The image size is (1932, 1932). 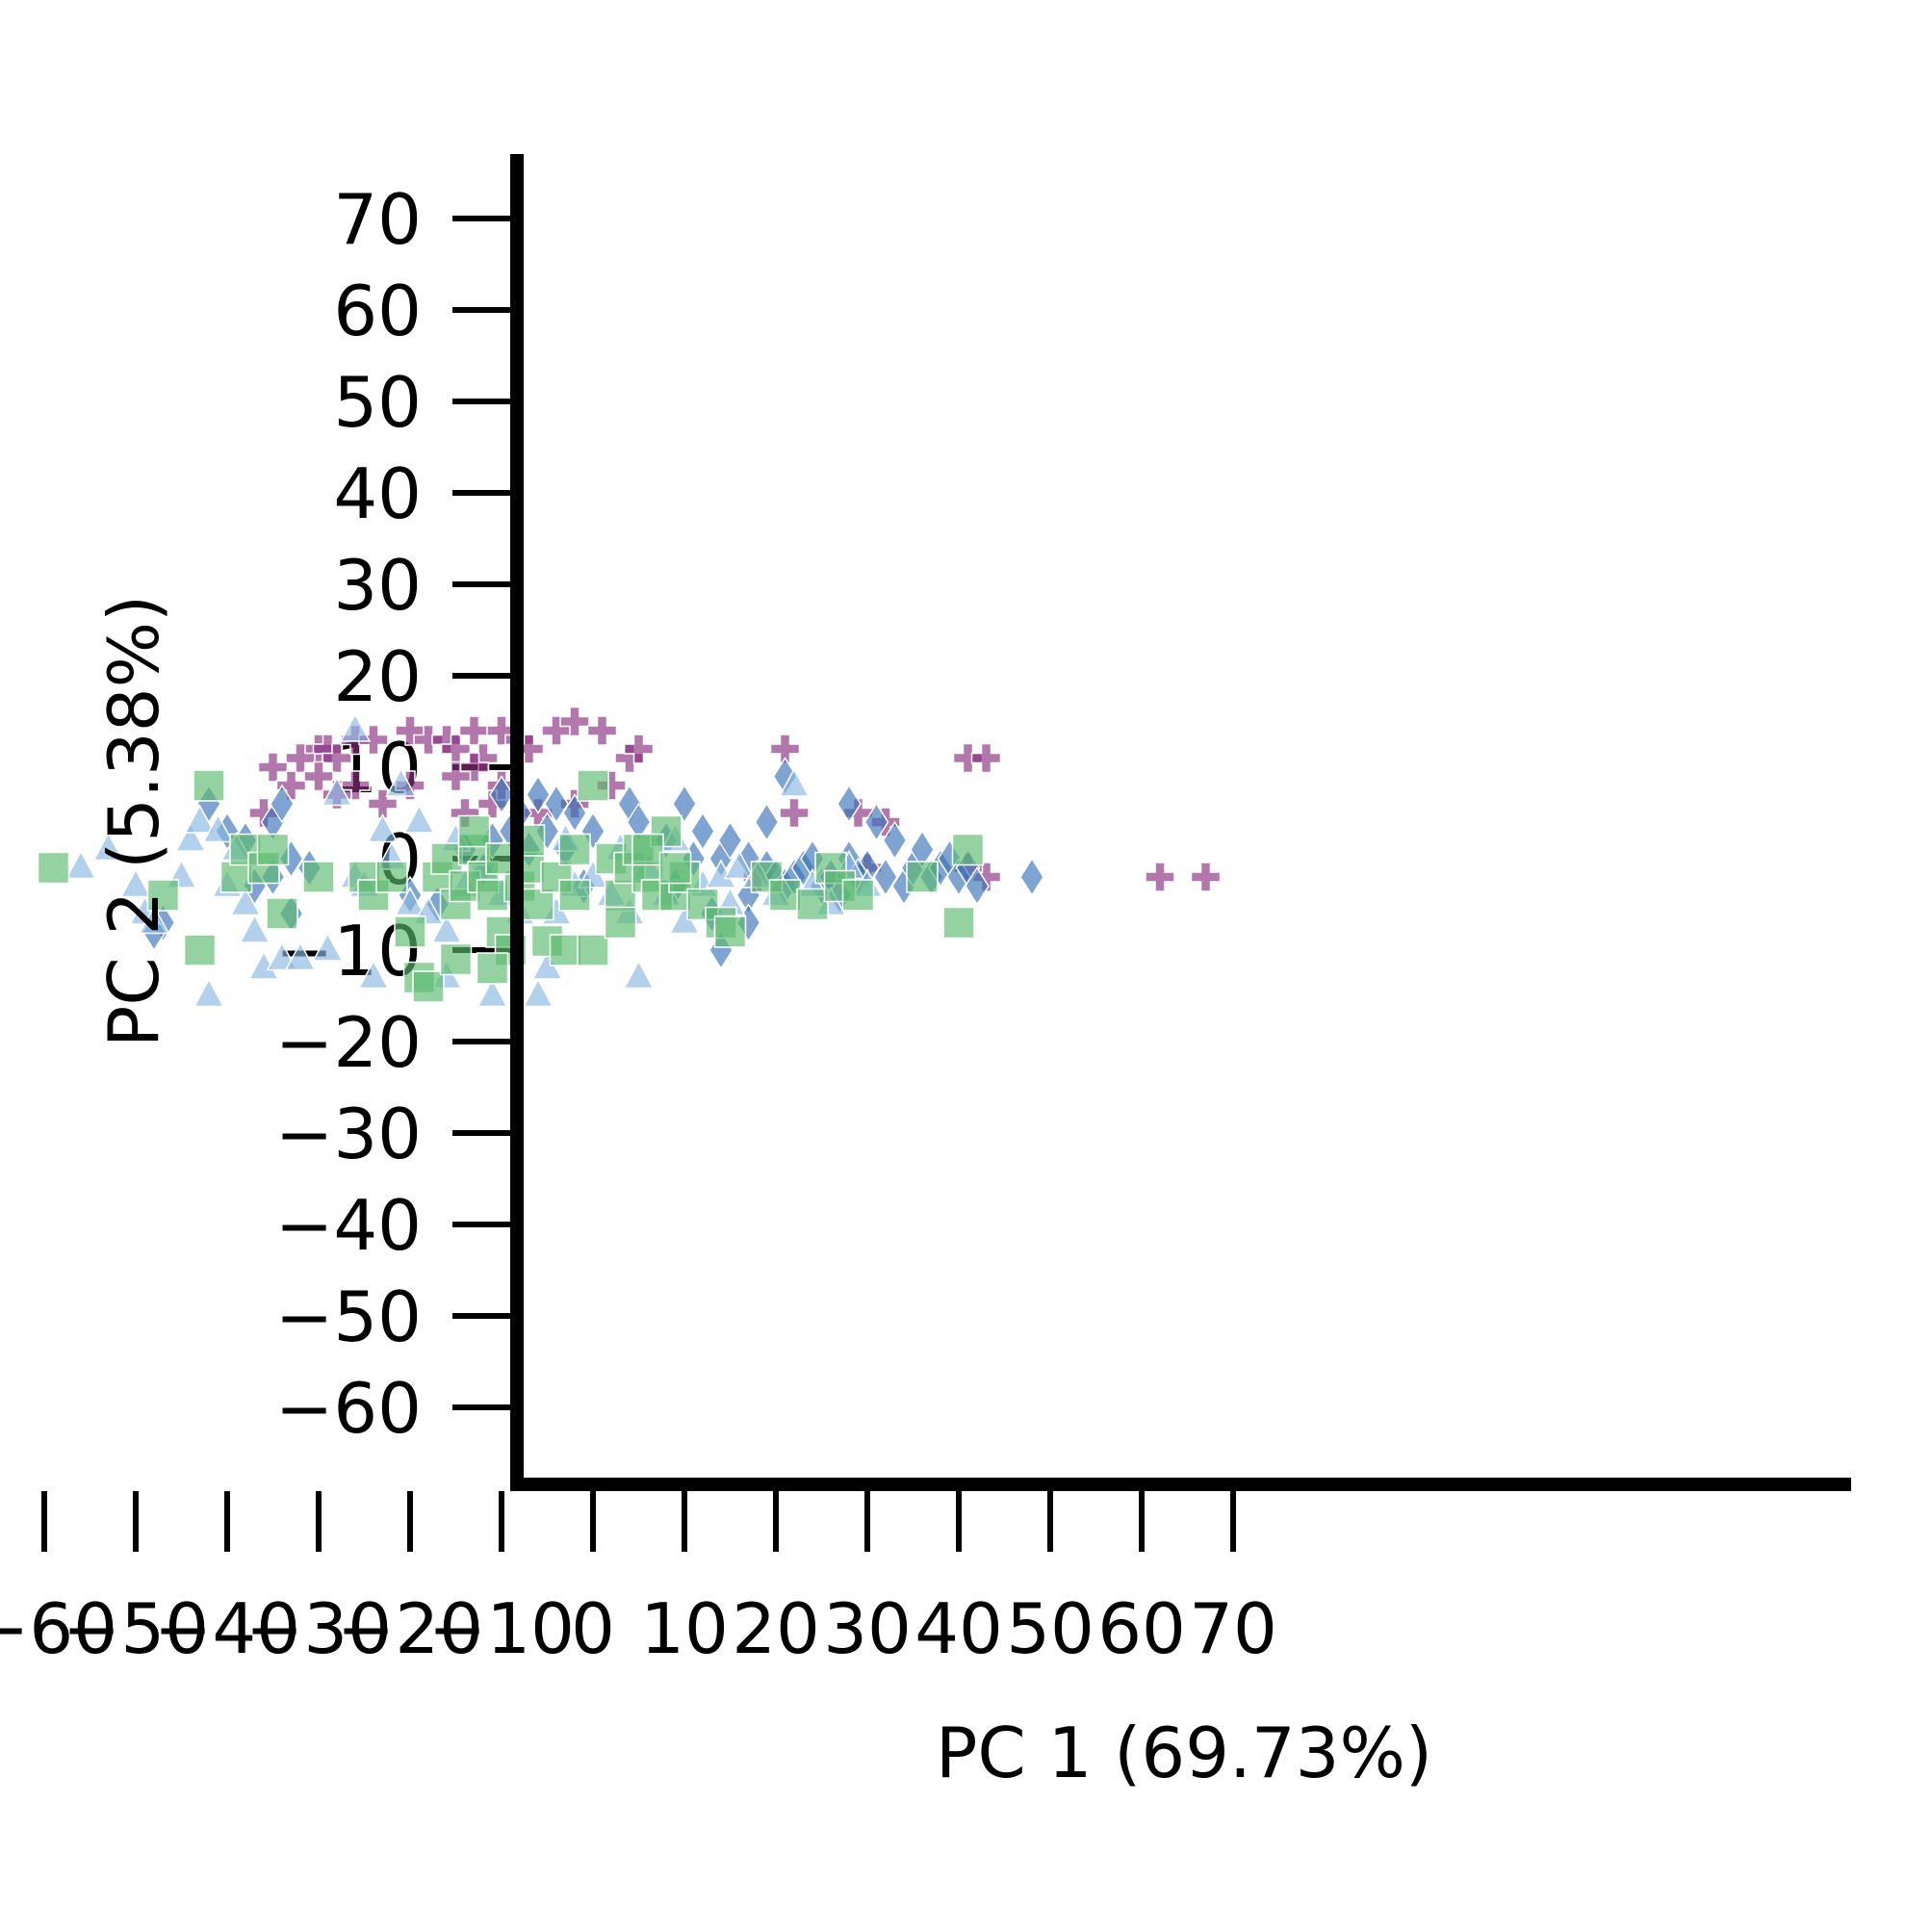 What do you see at coordinates (136, 1629) in the screenshot?
I see `x-tick-label: −50` at bounding box center [136, 1629].